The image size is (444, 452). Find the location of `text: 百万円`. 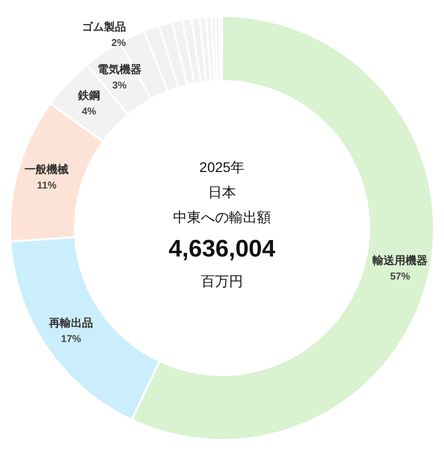

text: 百万円 is located at coordinates (222, 281).